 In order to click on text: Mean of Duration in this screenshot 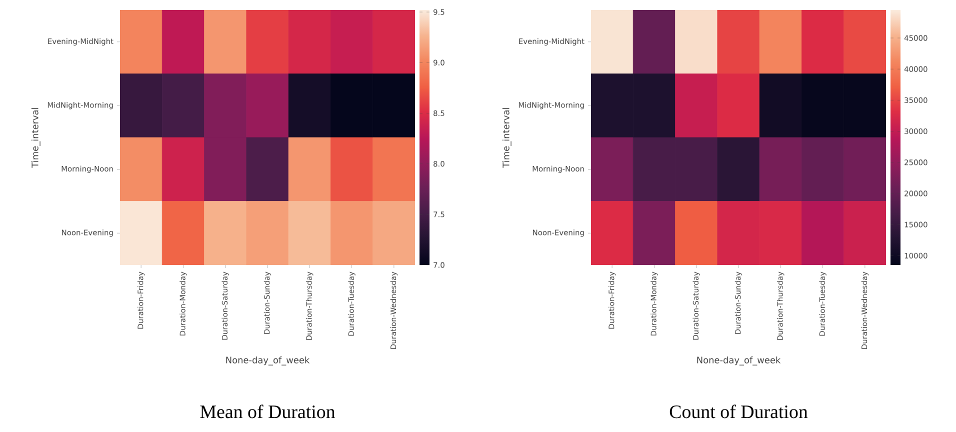, I will do `click(268, 411)`.